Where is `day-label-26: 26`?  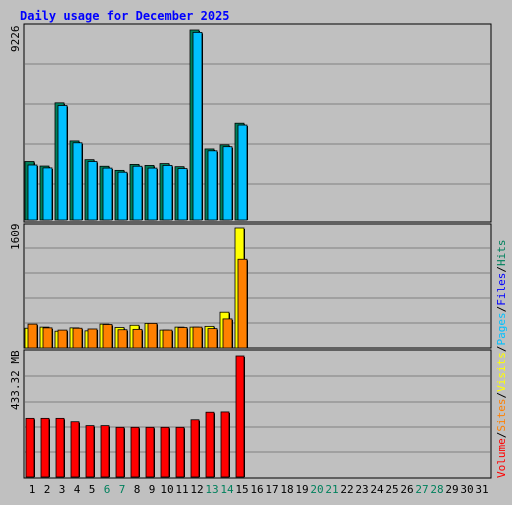
day-label-26: 26 is located at coordinates (406, 489).